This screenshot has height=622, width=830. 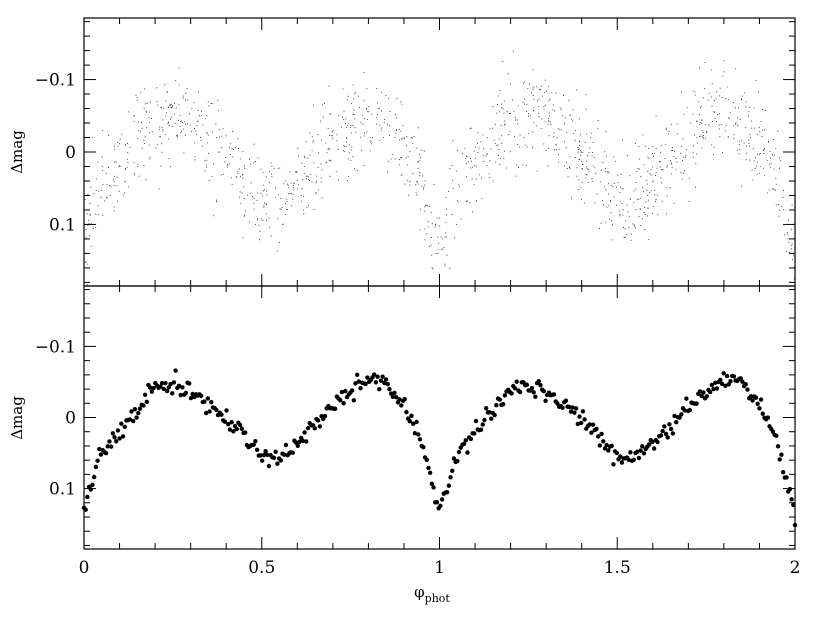 What do you see at coordinates (55, 347) in the screenshot?
I see `y-tick-label: −0.1` at bounding box center [55, 347].